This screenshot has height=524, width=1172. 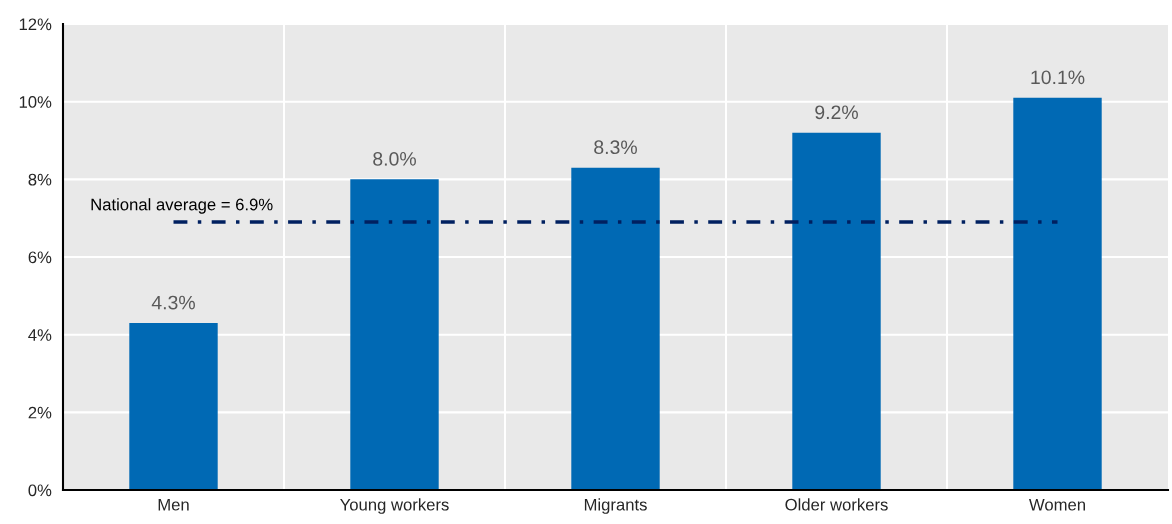 What do you see at coordinates (615, 506) in the screenshot?
I see `x-tick-label: Migrants` at bounding box center [615, 506].